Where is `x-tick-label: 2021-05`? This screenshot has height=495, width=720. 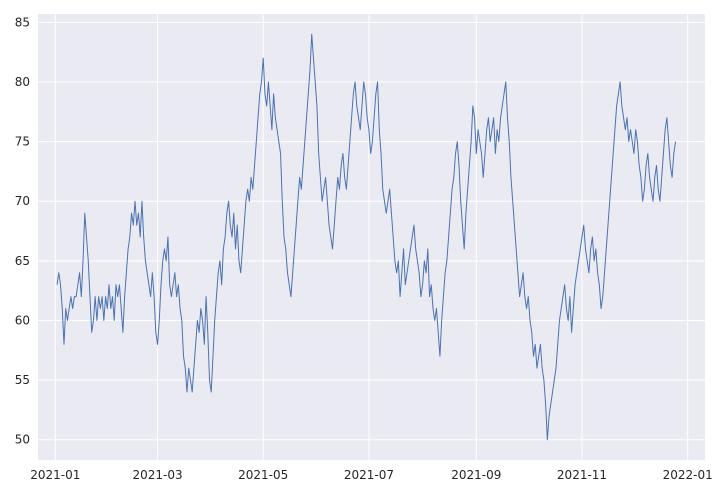
x-tick-label: 2021-05 is located at coordinates (263, 475).